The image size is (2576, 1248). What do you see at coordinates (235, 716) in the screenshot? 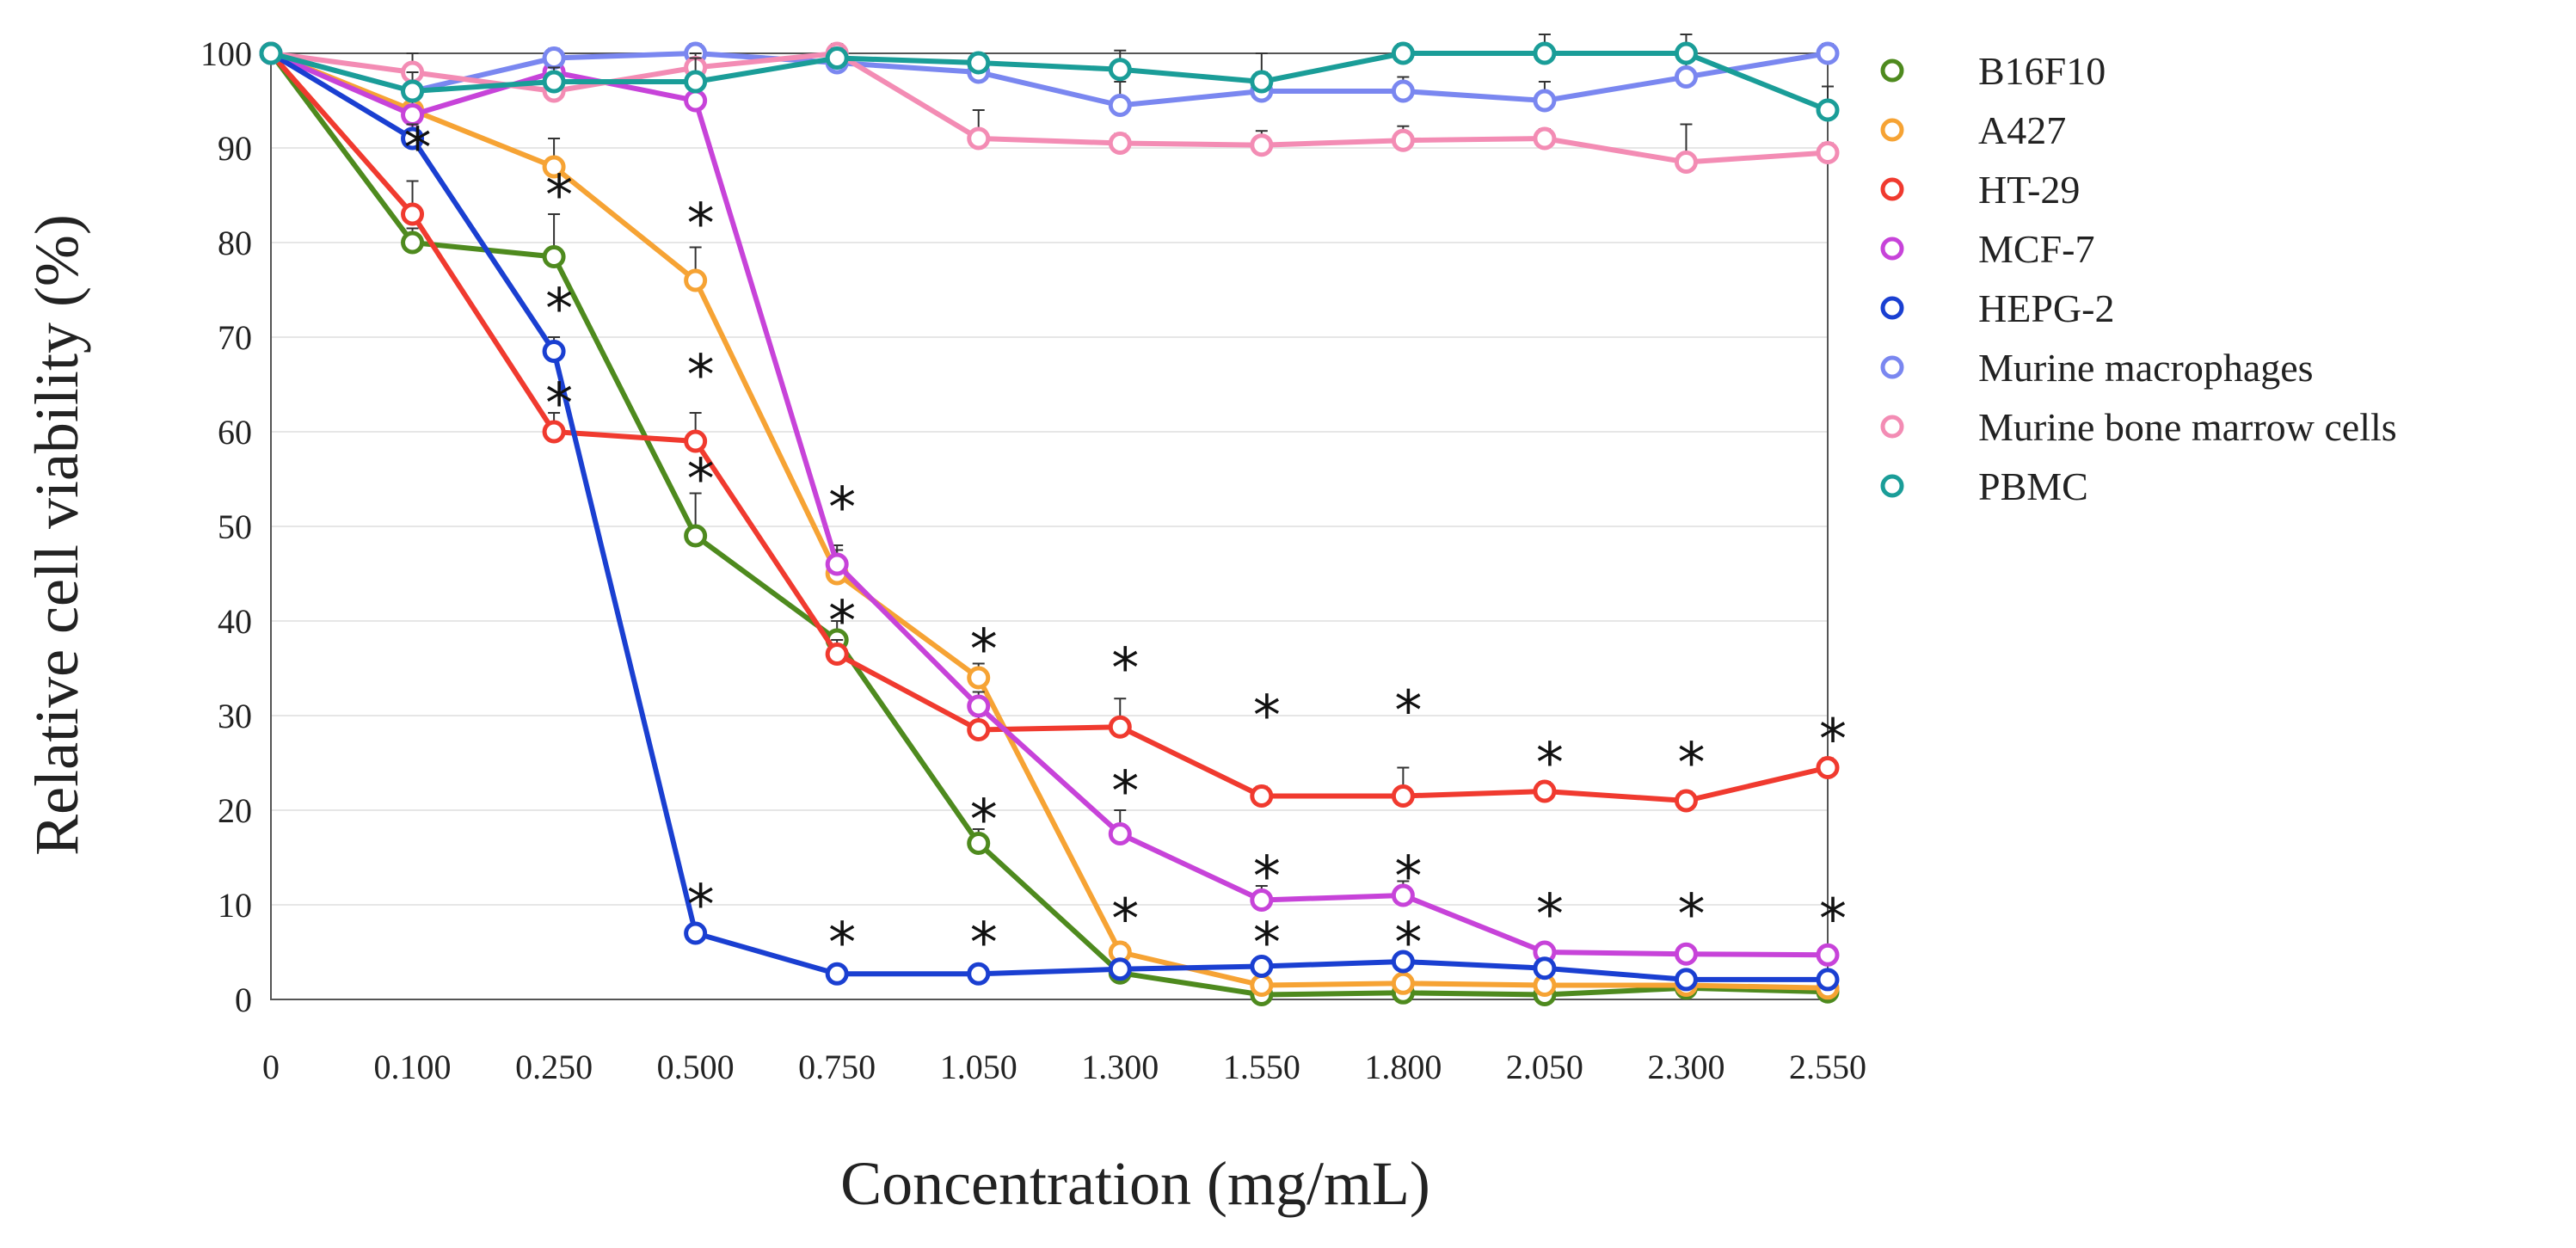
I see `y-tick-label-30: 30` at bounding box center [235, 716].